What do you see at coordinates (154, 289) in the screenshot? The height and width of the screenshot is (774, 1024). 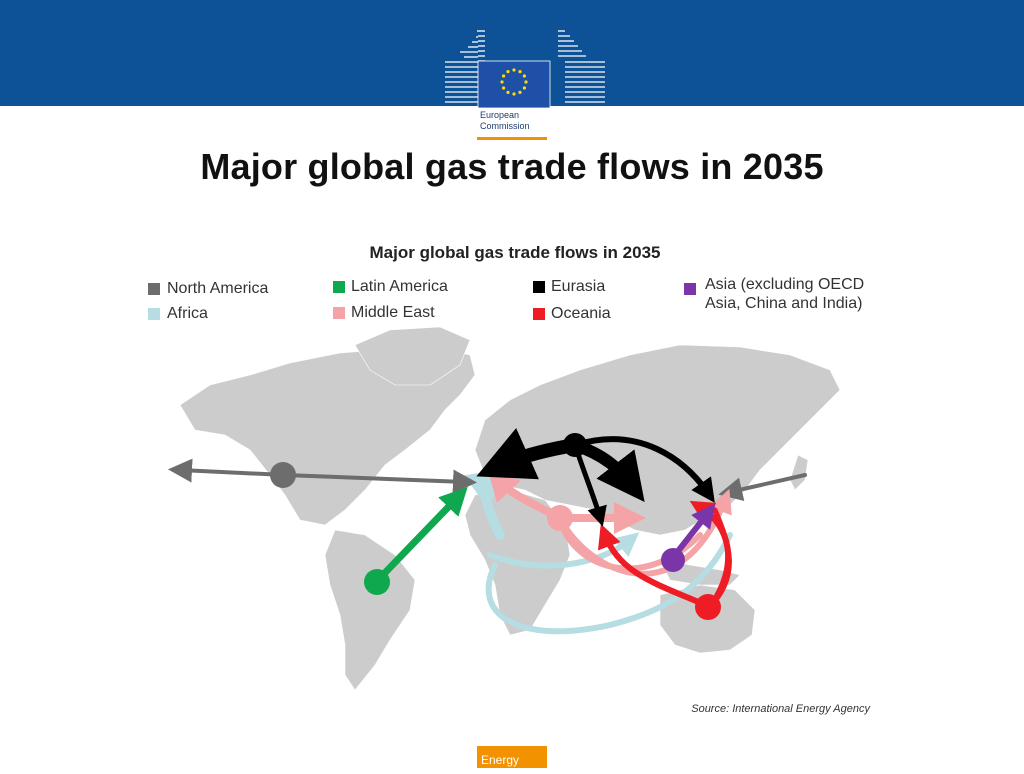 I see `legend-swatch-north-america` at bounding box center [154, 289].